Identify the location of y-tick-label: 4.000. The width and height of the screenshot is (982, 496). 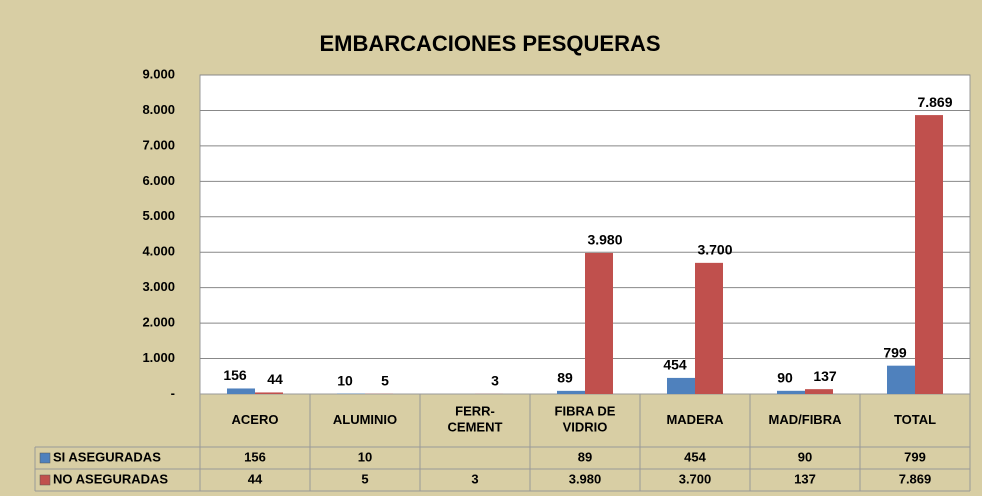
(158, 251).